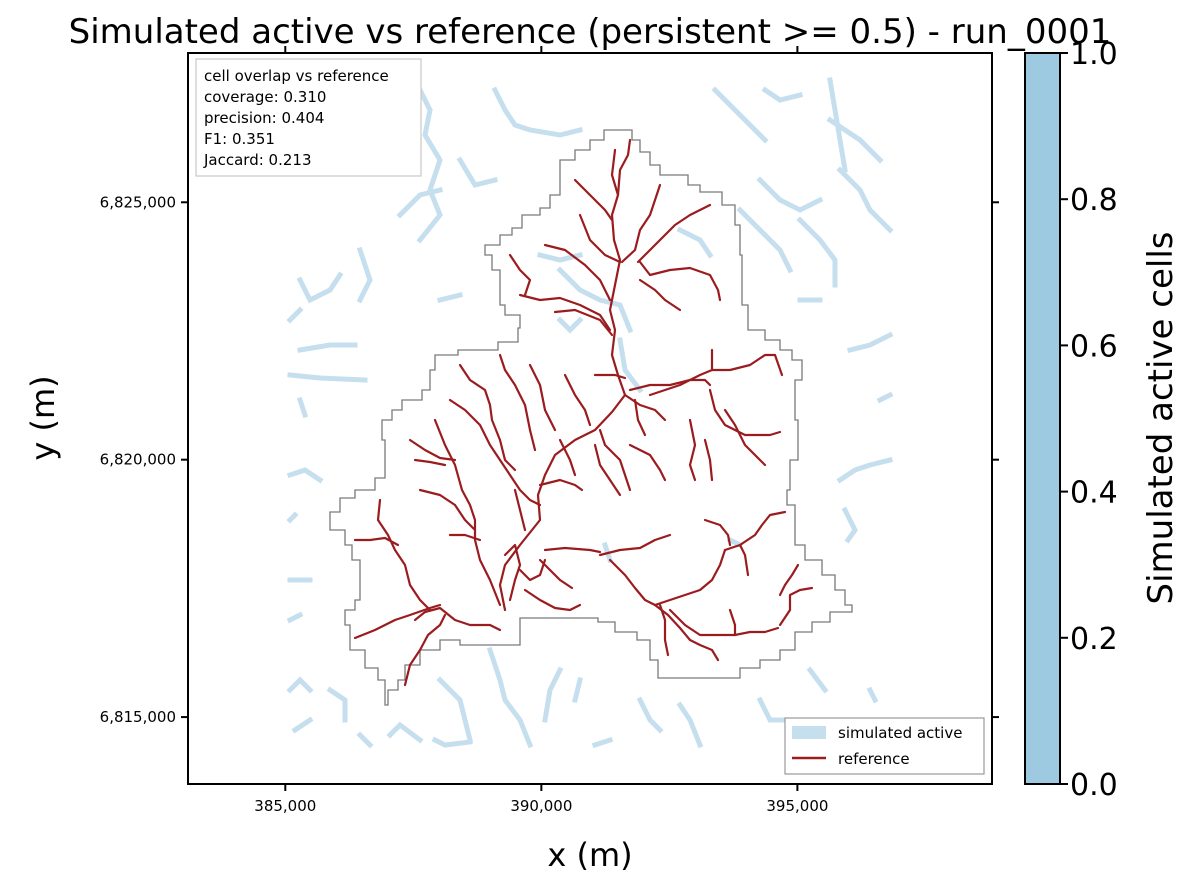  I want to click on legend-patch-simulated, so click(809, 732).